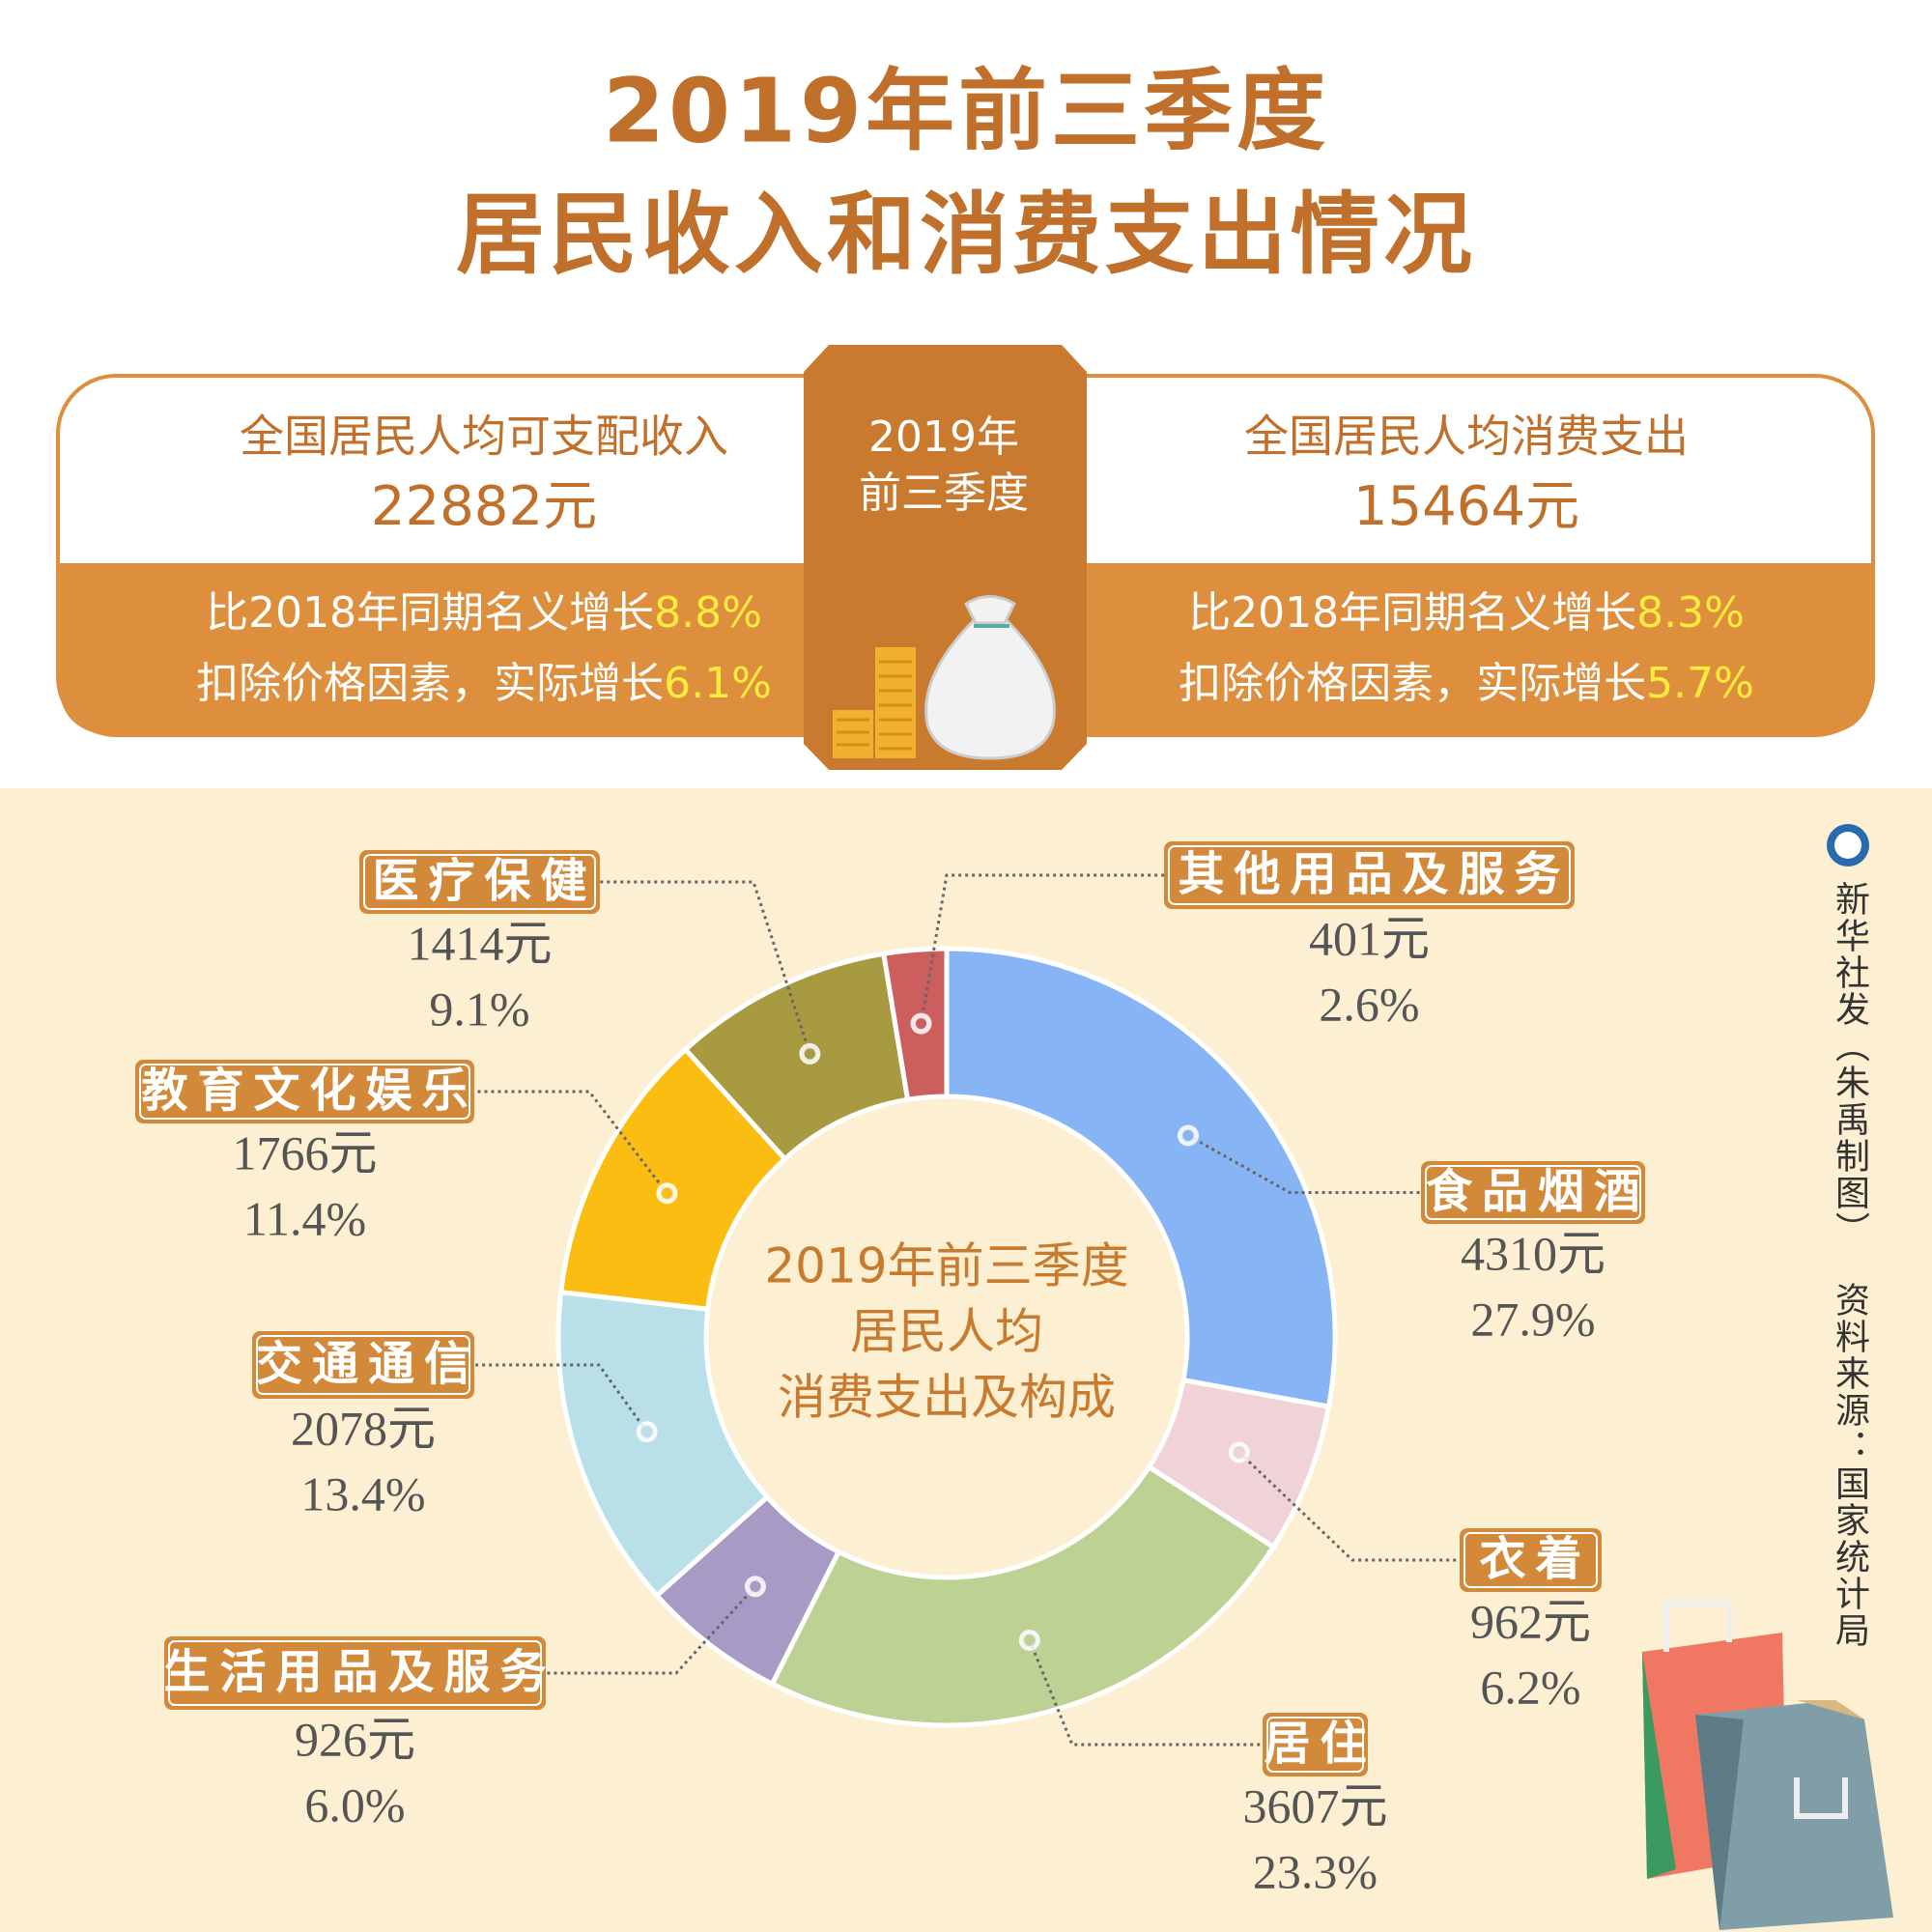  What do you see at coordinates (1535, 1559) in the screenshot?
I see `category-label: 衣着` at bounding box center [1535, 1559].